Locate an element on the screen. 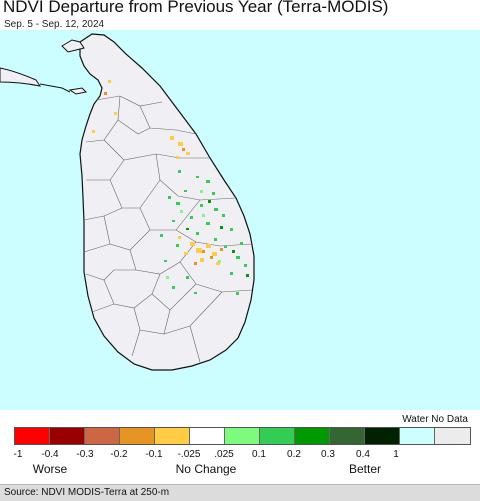 This screenshot has height=501, width=480. legend-tick-label: 0.3 is located at coordinates (328, 454).